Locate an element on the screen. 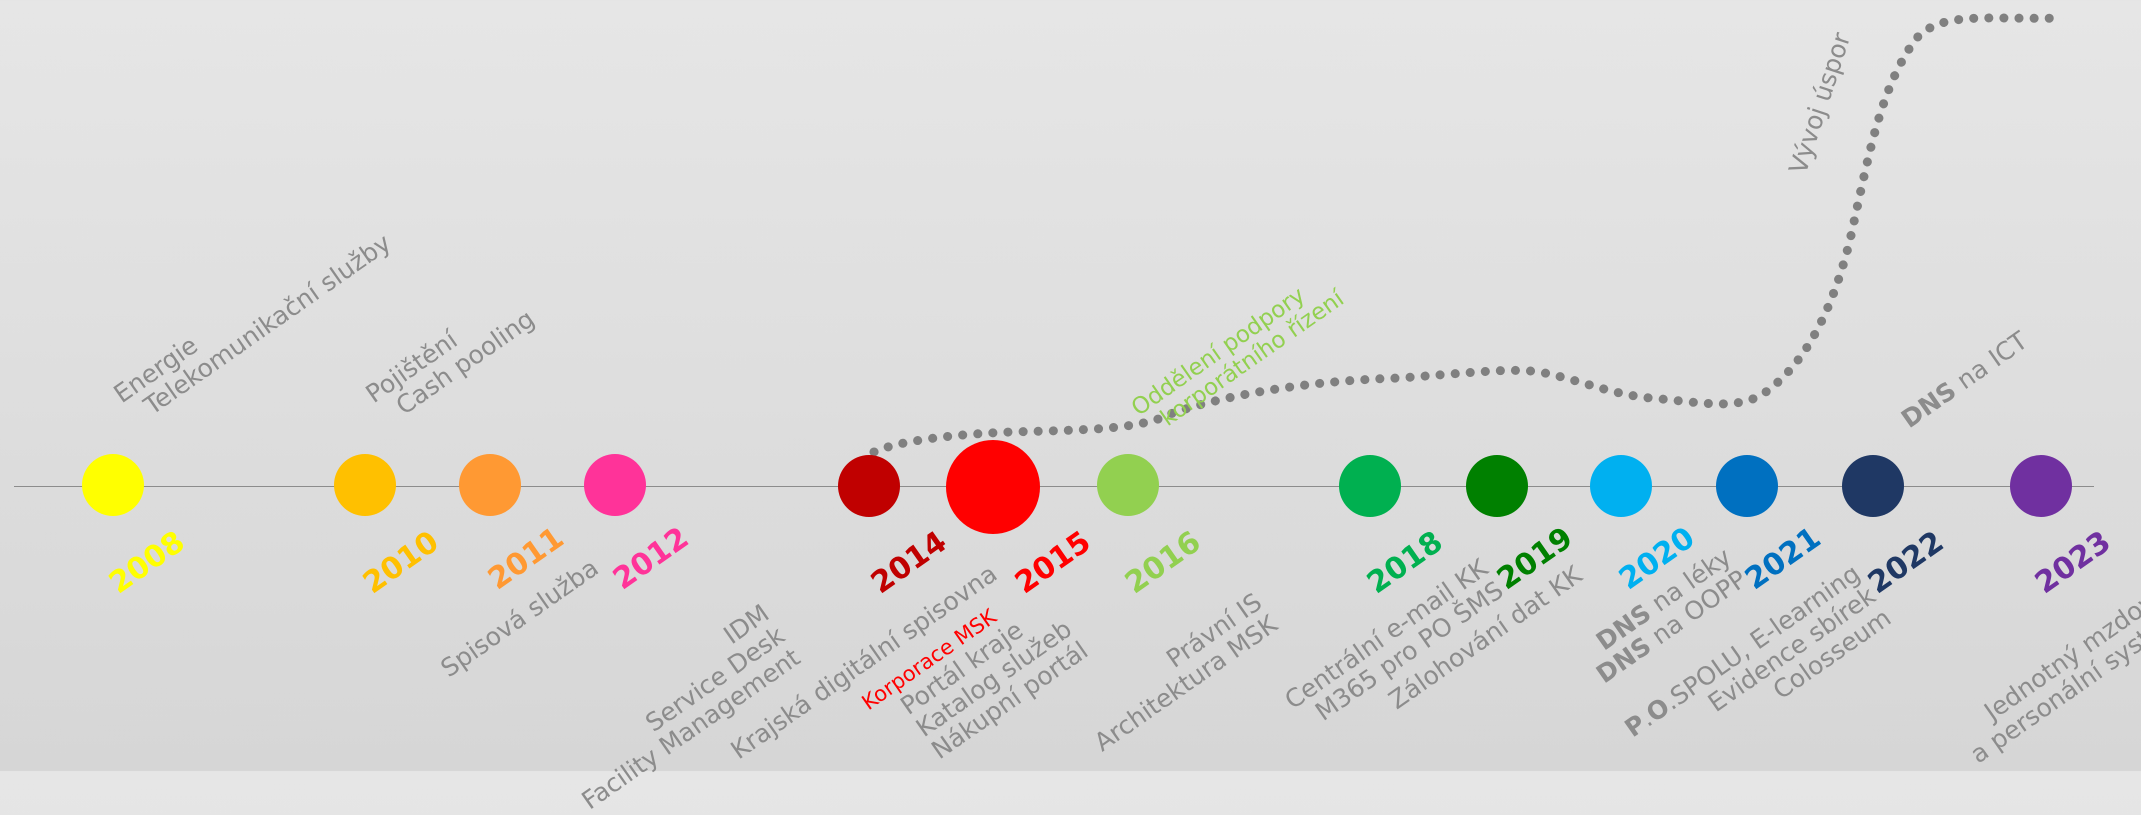 This screenshot has width=2141, height=815. milestone-dot-2016 is located at coordinates (1128, 485).